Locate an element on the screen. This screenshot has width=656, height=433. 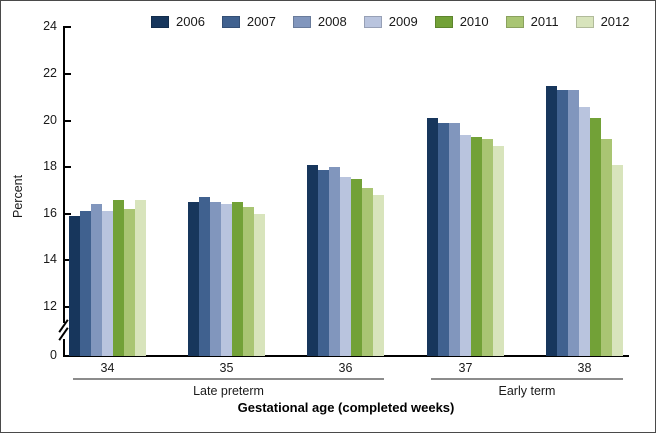
legend-item-label: 2007 is located at coordinates (261, 21).